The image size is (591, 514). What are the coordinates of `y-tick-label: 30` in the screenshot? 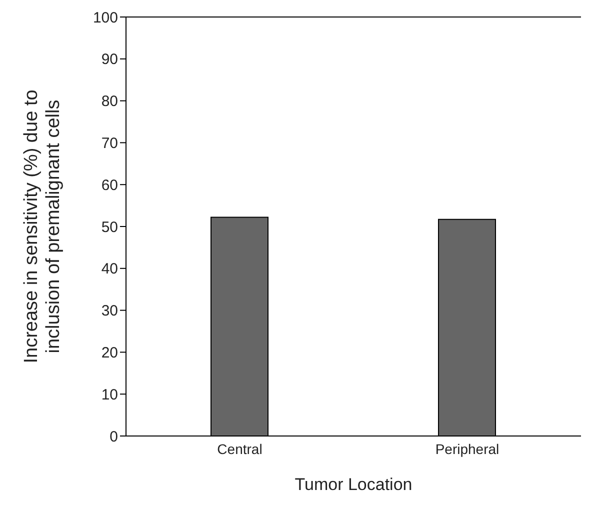 It's located at (109, 311).